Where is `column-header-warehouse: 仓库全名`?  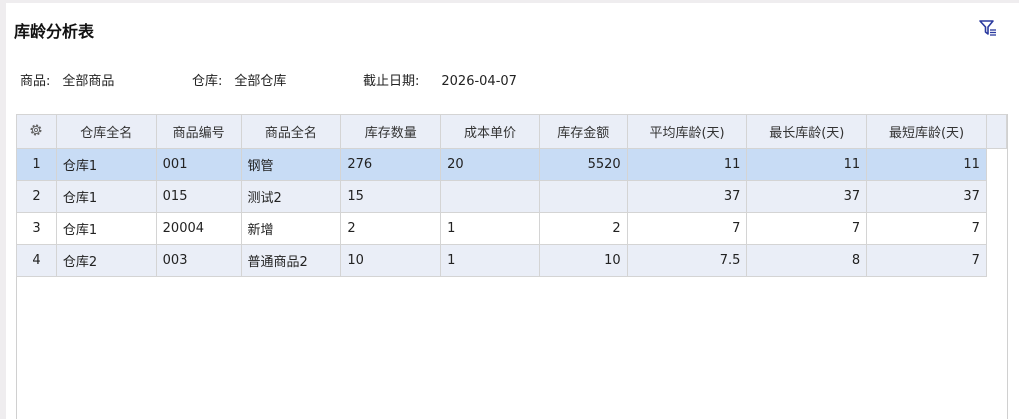
column-header-warehouse: 仓库全名 is located at coordinates (106, 131).